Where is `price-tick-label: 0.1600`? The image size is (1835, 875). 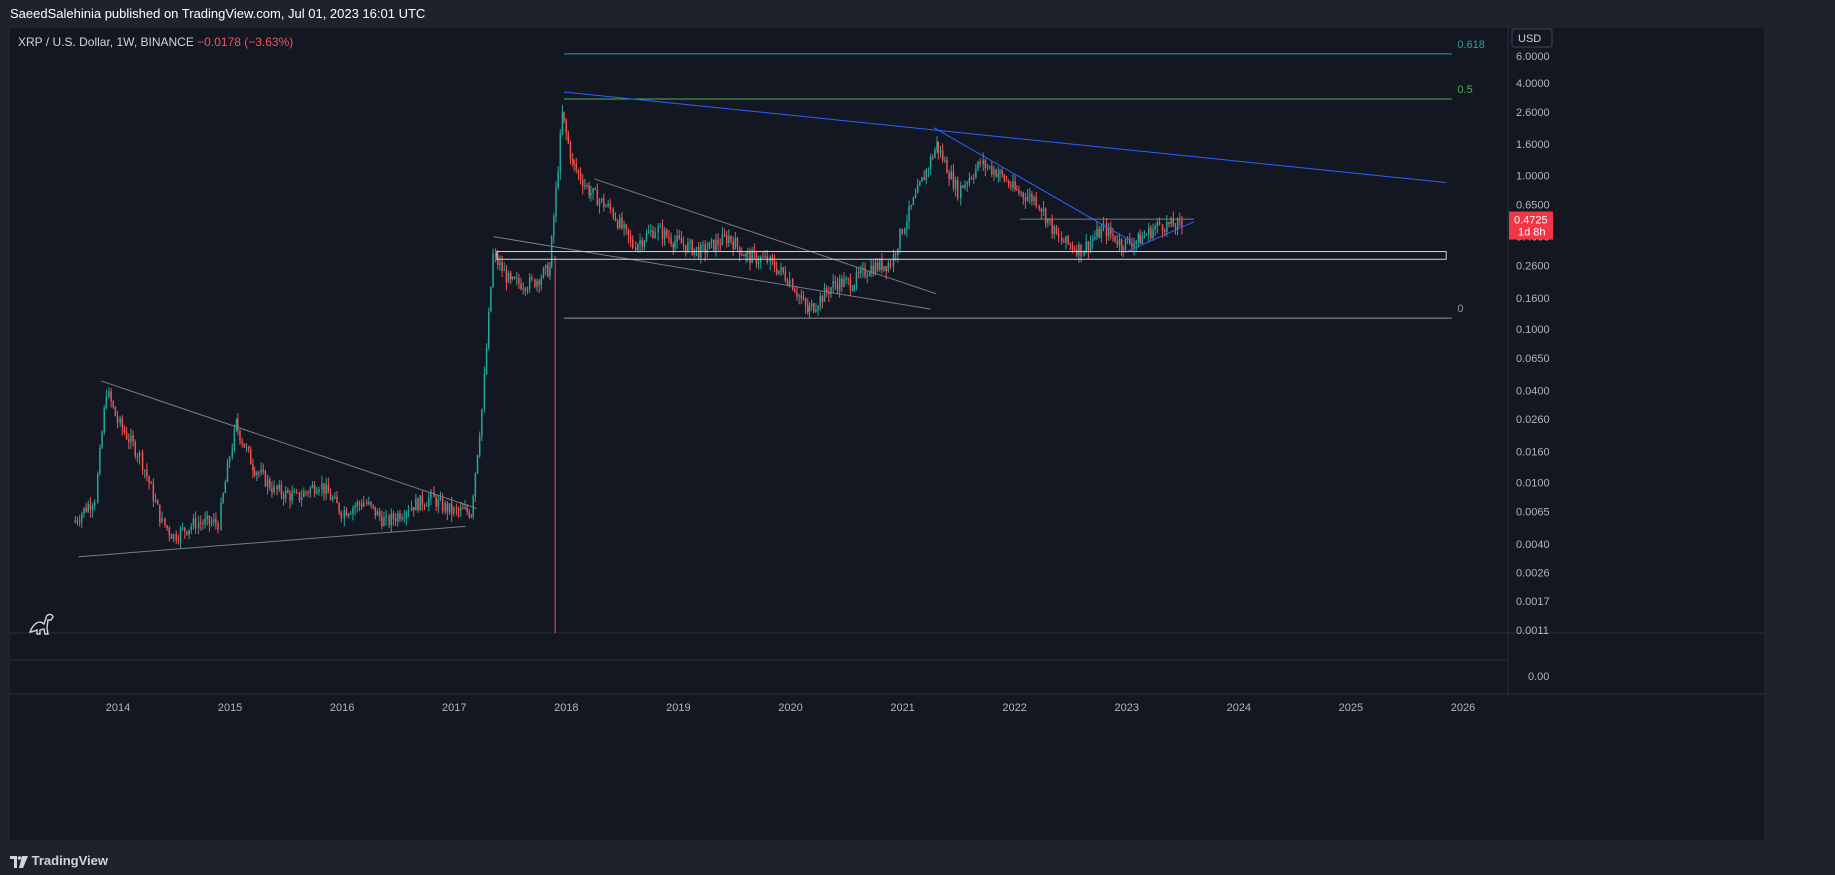 price-tick-label: 0.1600 is located at coordinates (1533, 299).